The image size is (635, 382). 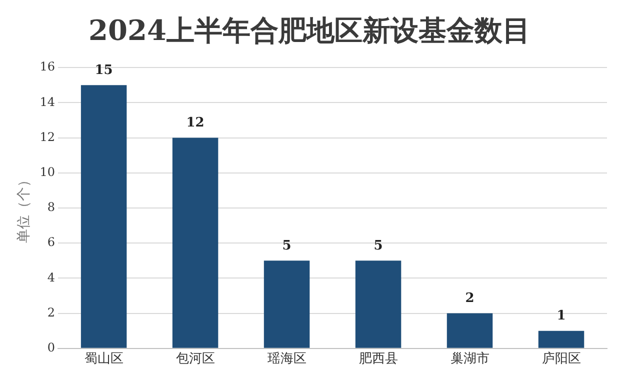 I want to click on data-label: 2, so click(x=469, y=298).